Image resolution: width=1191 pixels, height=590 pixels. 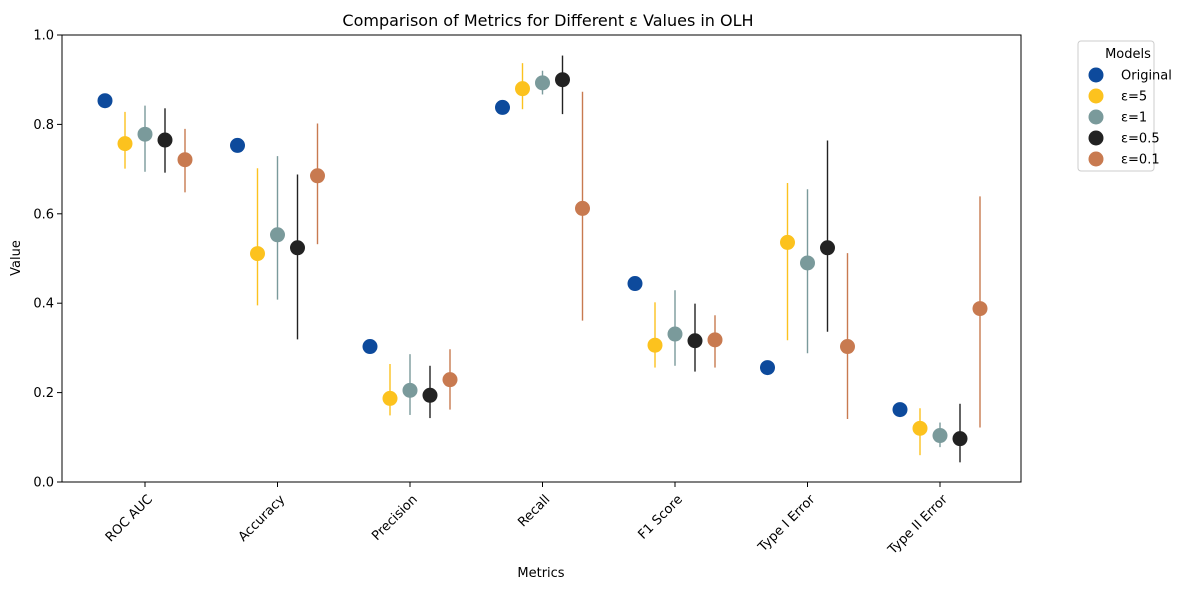 I want to click on legend-title: Models, so click(x=1128, y=54).